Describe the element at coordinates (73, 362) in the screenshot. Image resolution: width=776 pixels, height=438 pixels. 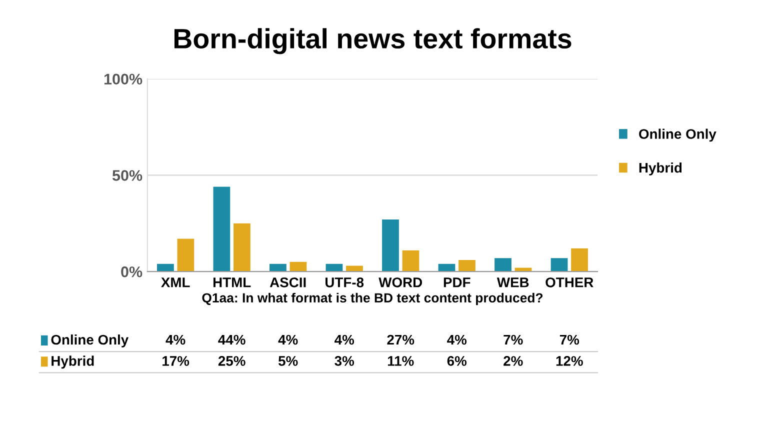
I see `text: Hybrid` at that location.